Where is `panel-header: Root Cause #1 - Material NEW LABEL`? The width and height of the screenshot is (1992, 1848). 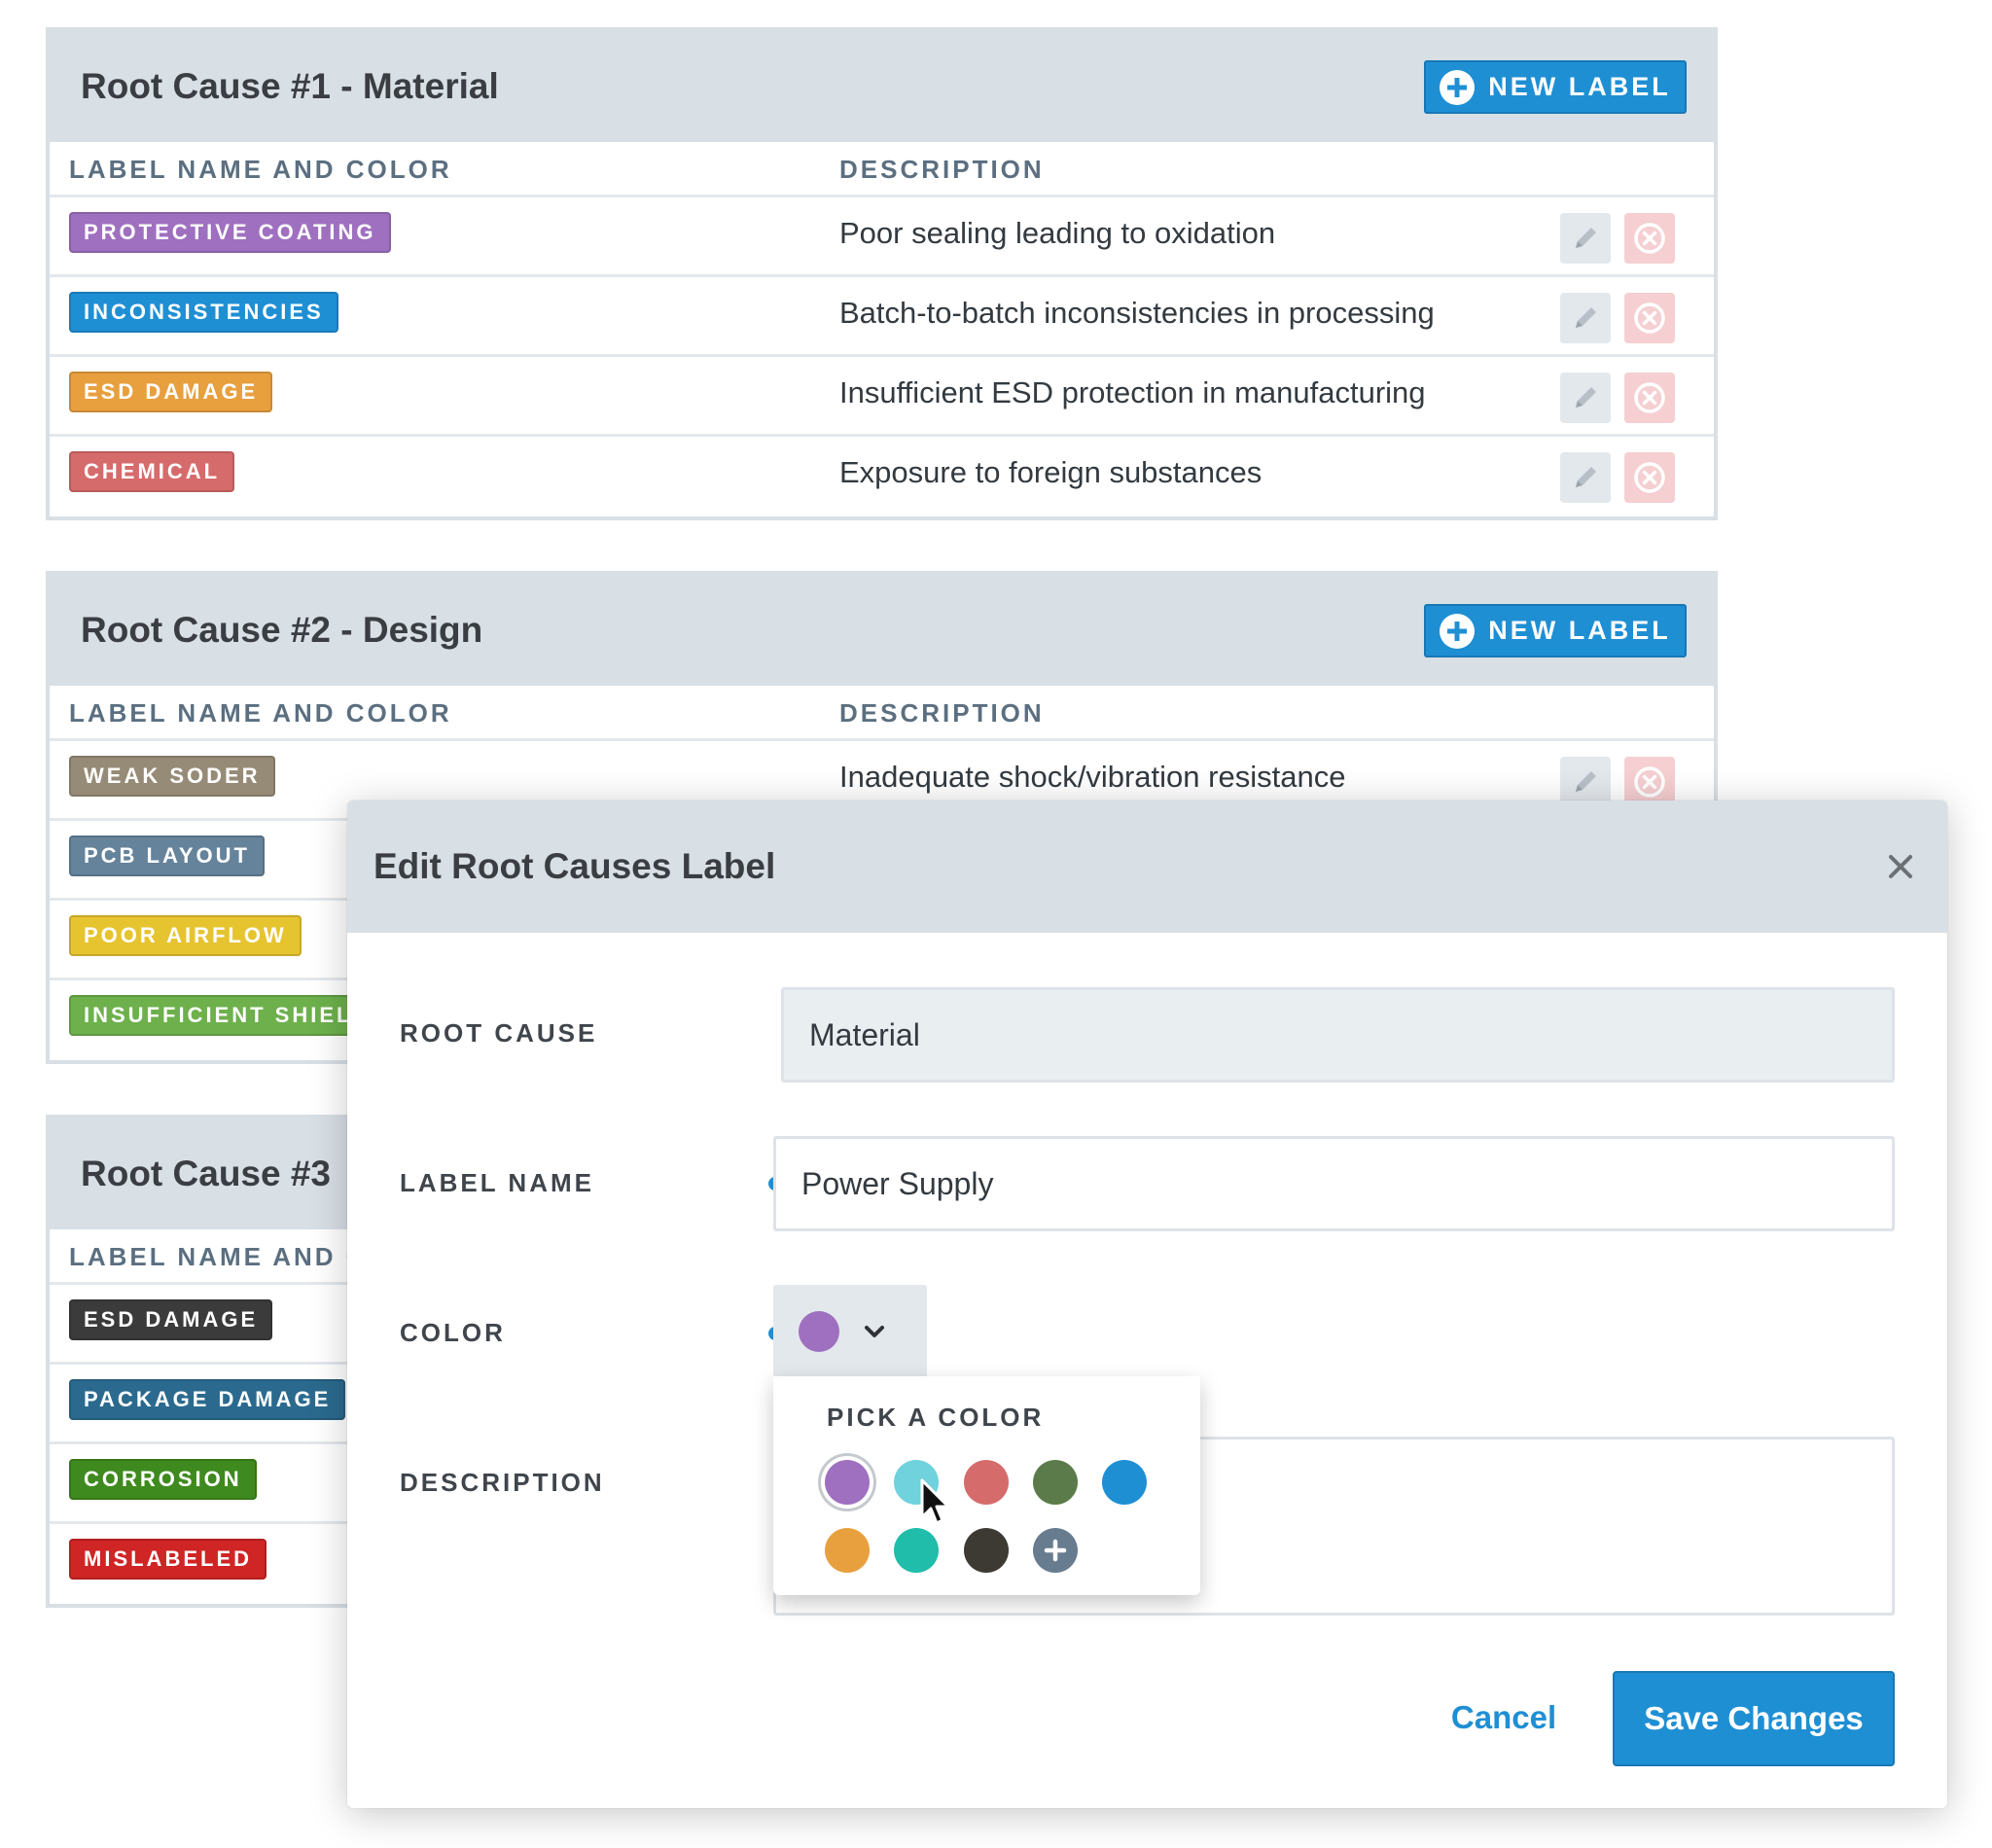 panel-header: Root Cause #1 - Material NEW LABEL is located at coordinates (882, 86).